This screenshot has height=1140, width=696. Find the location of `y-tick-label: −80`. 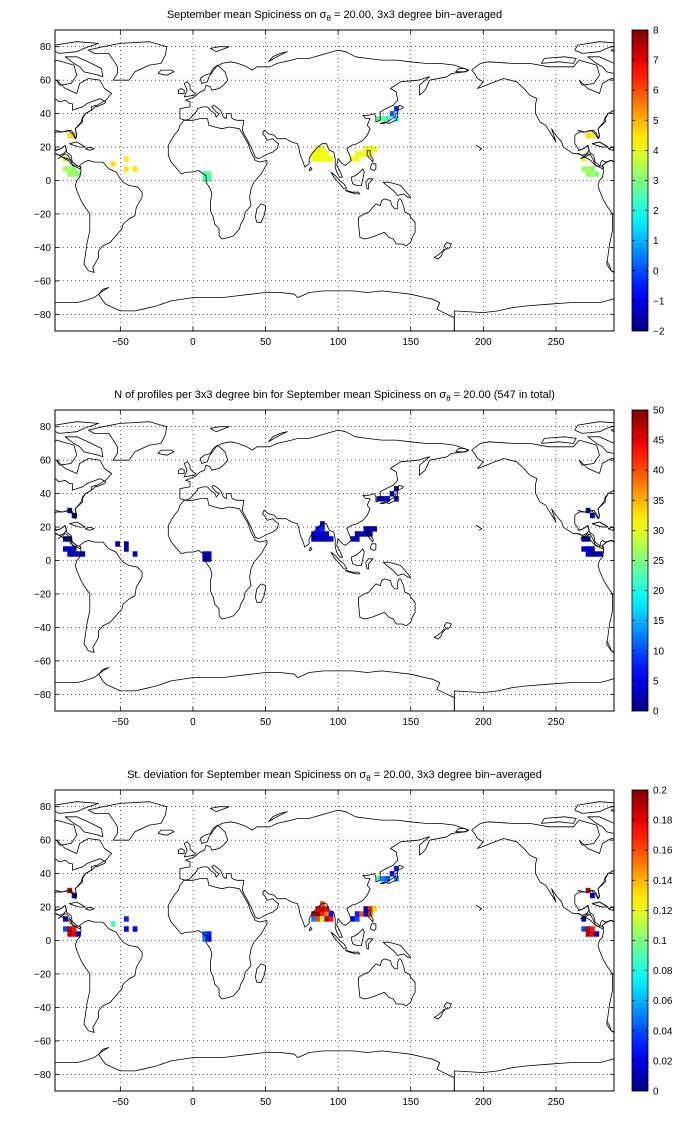

y-tick-label: −80 is located at coordinates (42, 1075).